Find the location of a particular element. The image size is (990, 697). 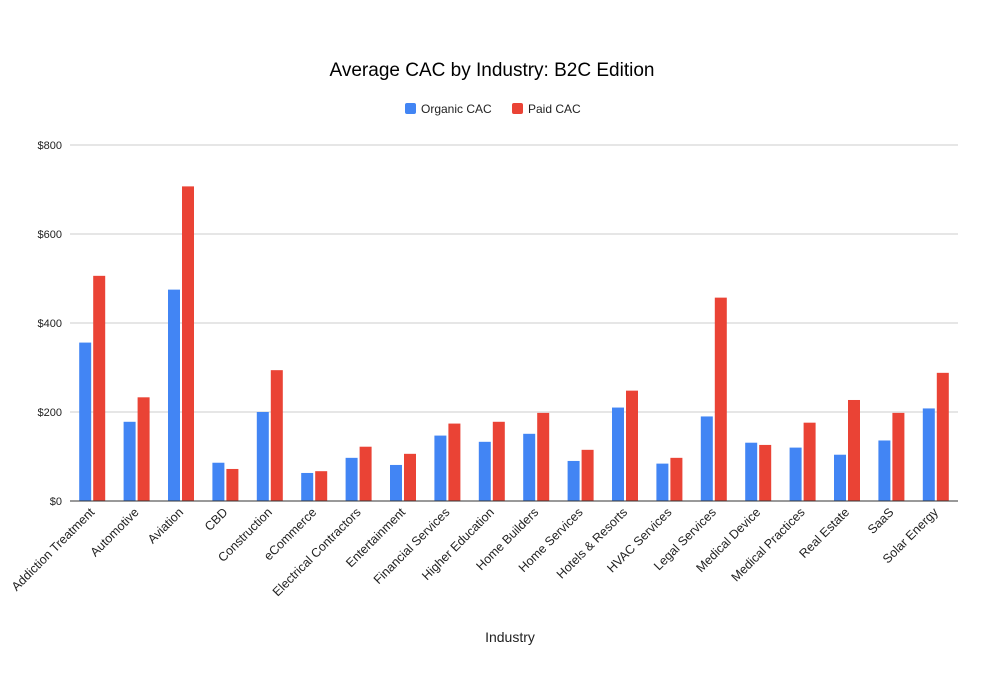

x-tick-label: SaaS is located at coordinates (881, 521).